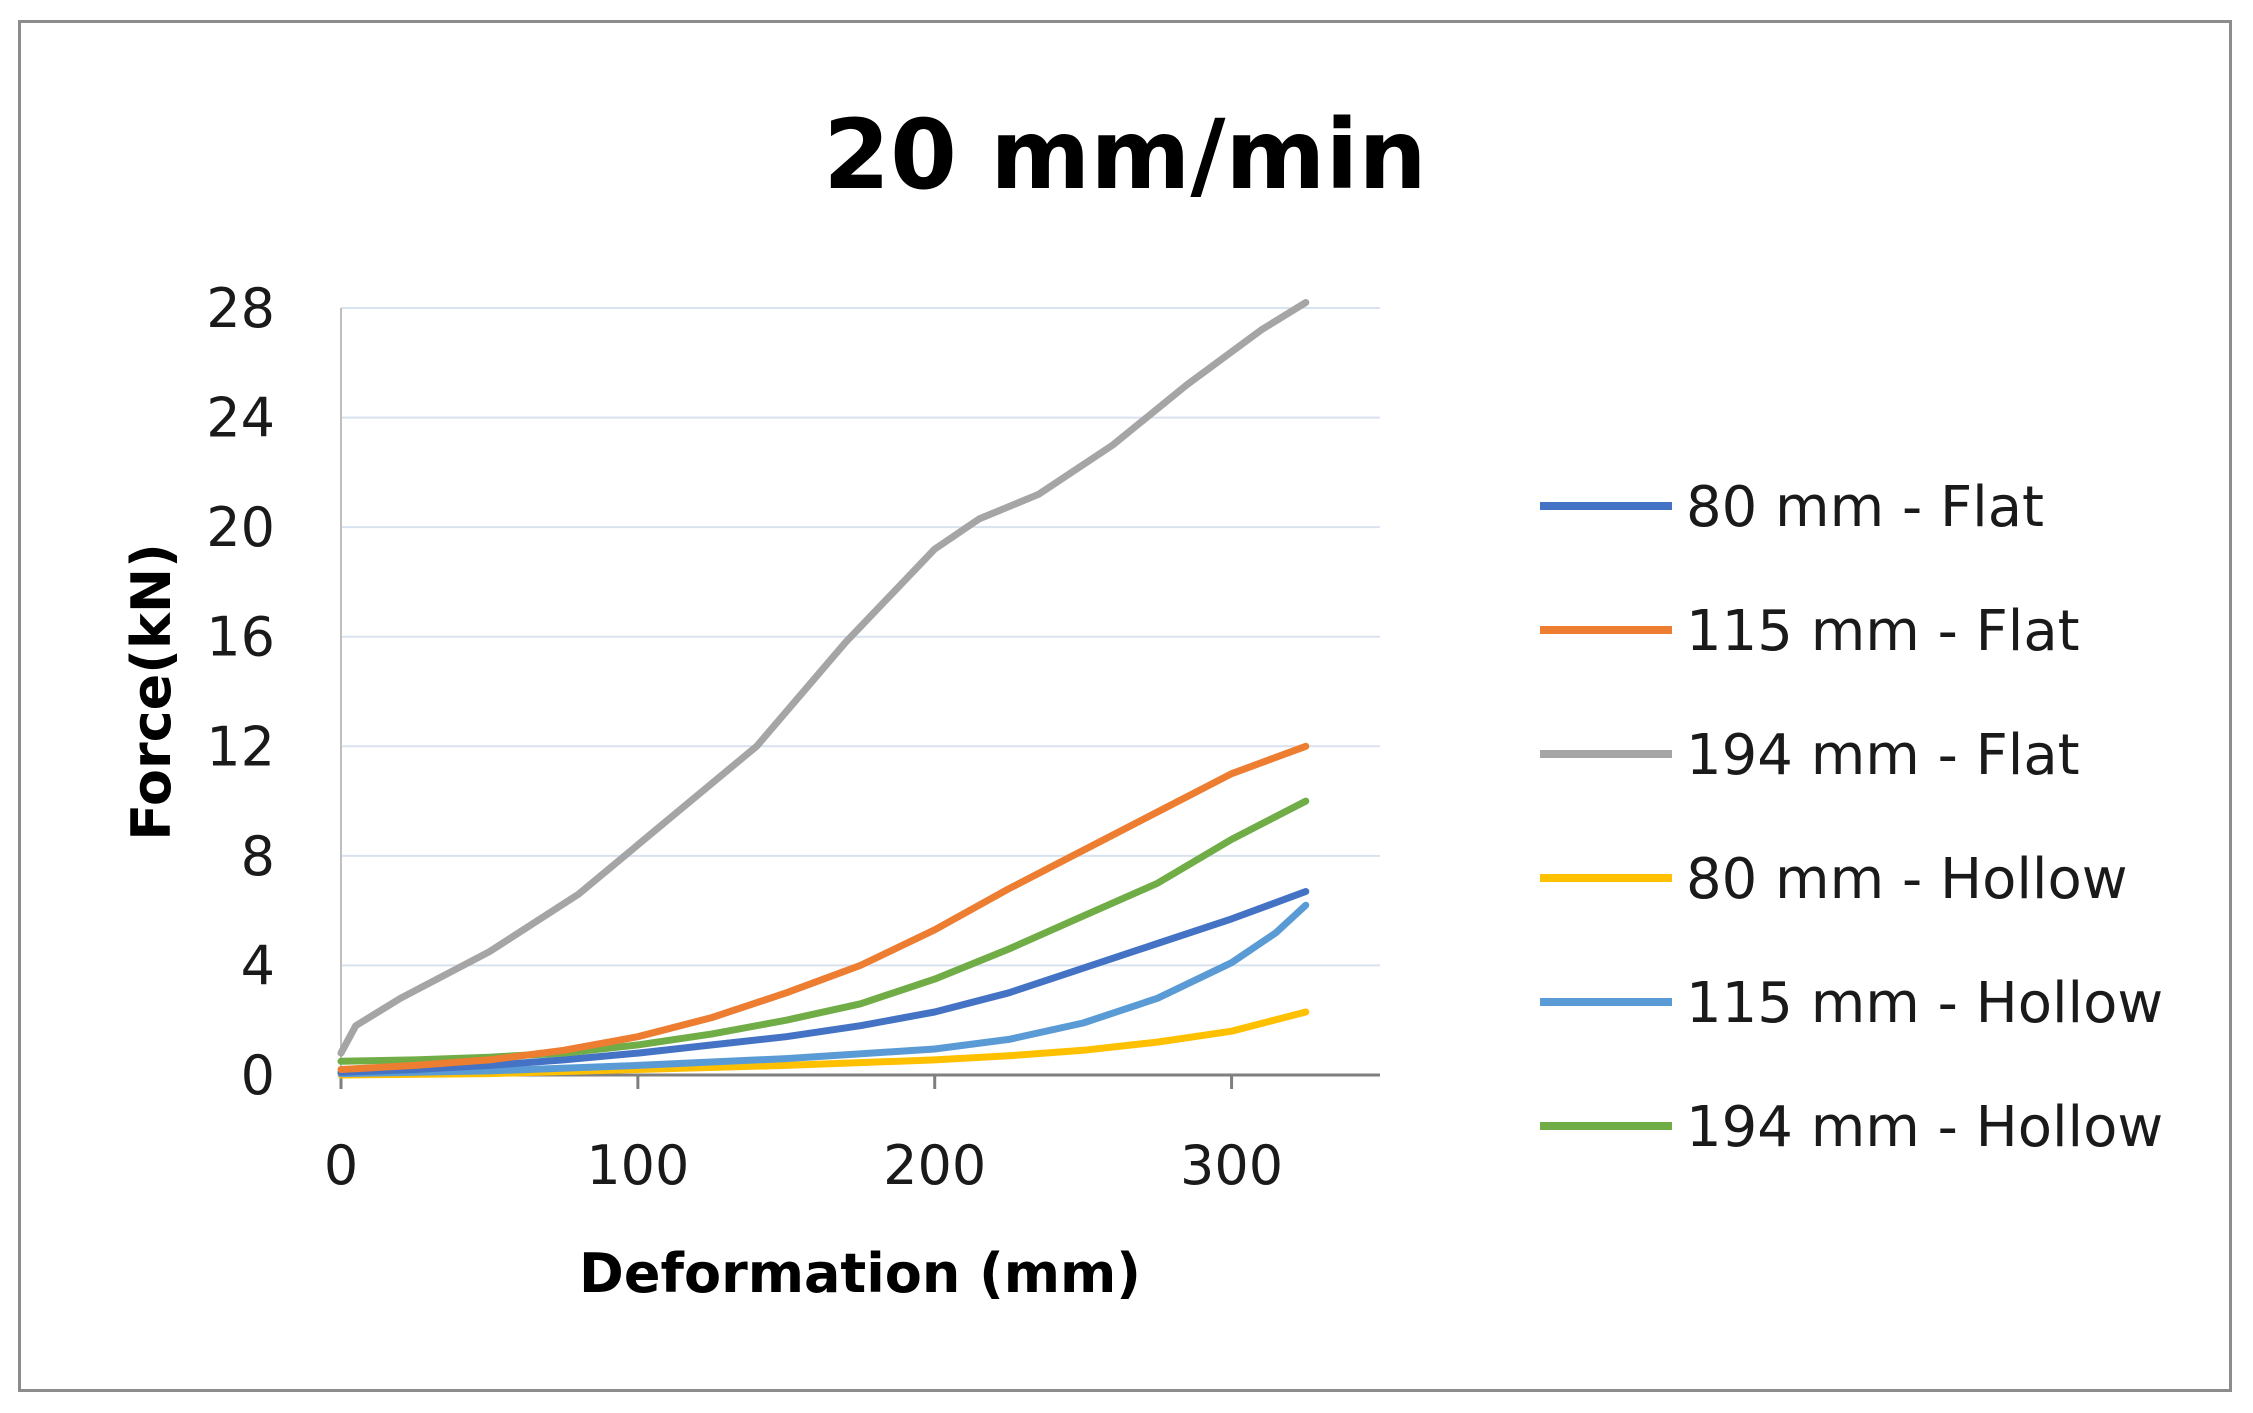  I want to click on y-axis-ticks: 0 4 8 12 16 20 24 28, so click(240, 692).